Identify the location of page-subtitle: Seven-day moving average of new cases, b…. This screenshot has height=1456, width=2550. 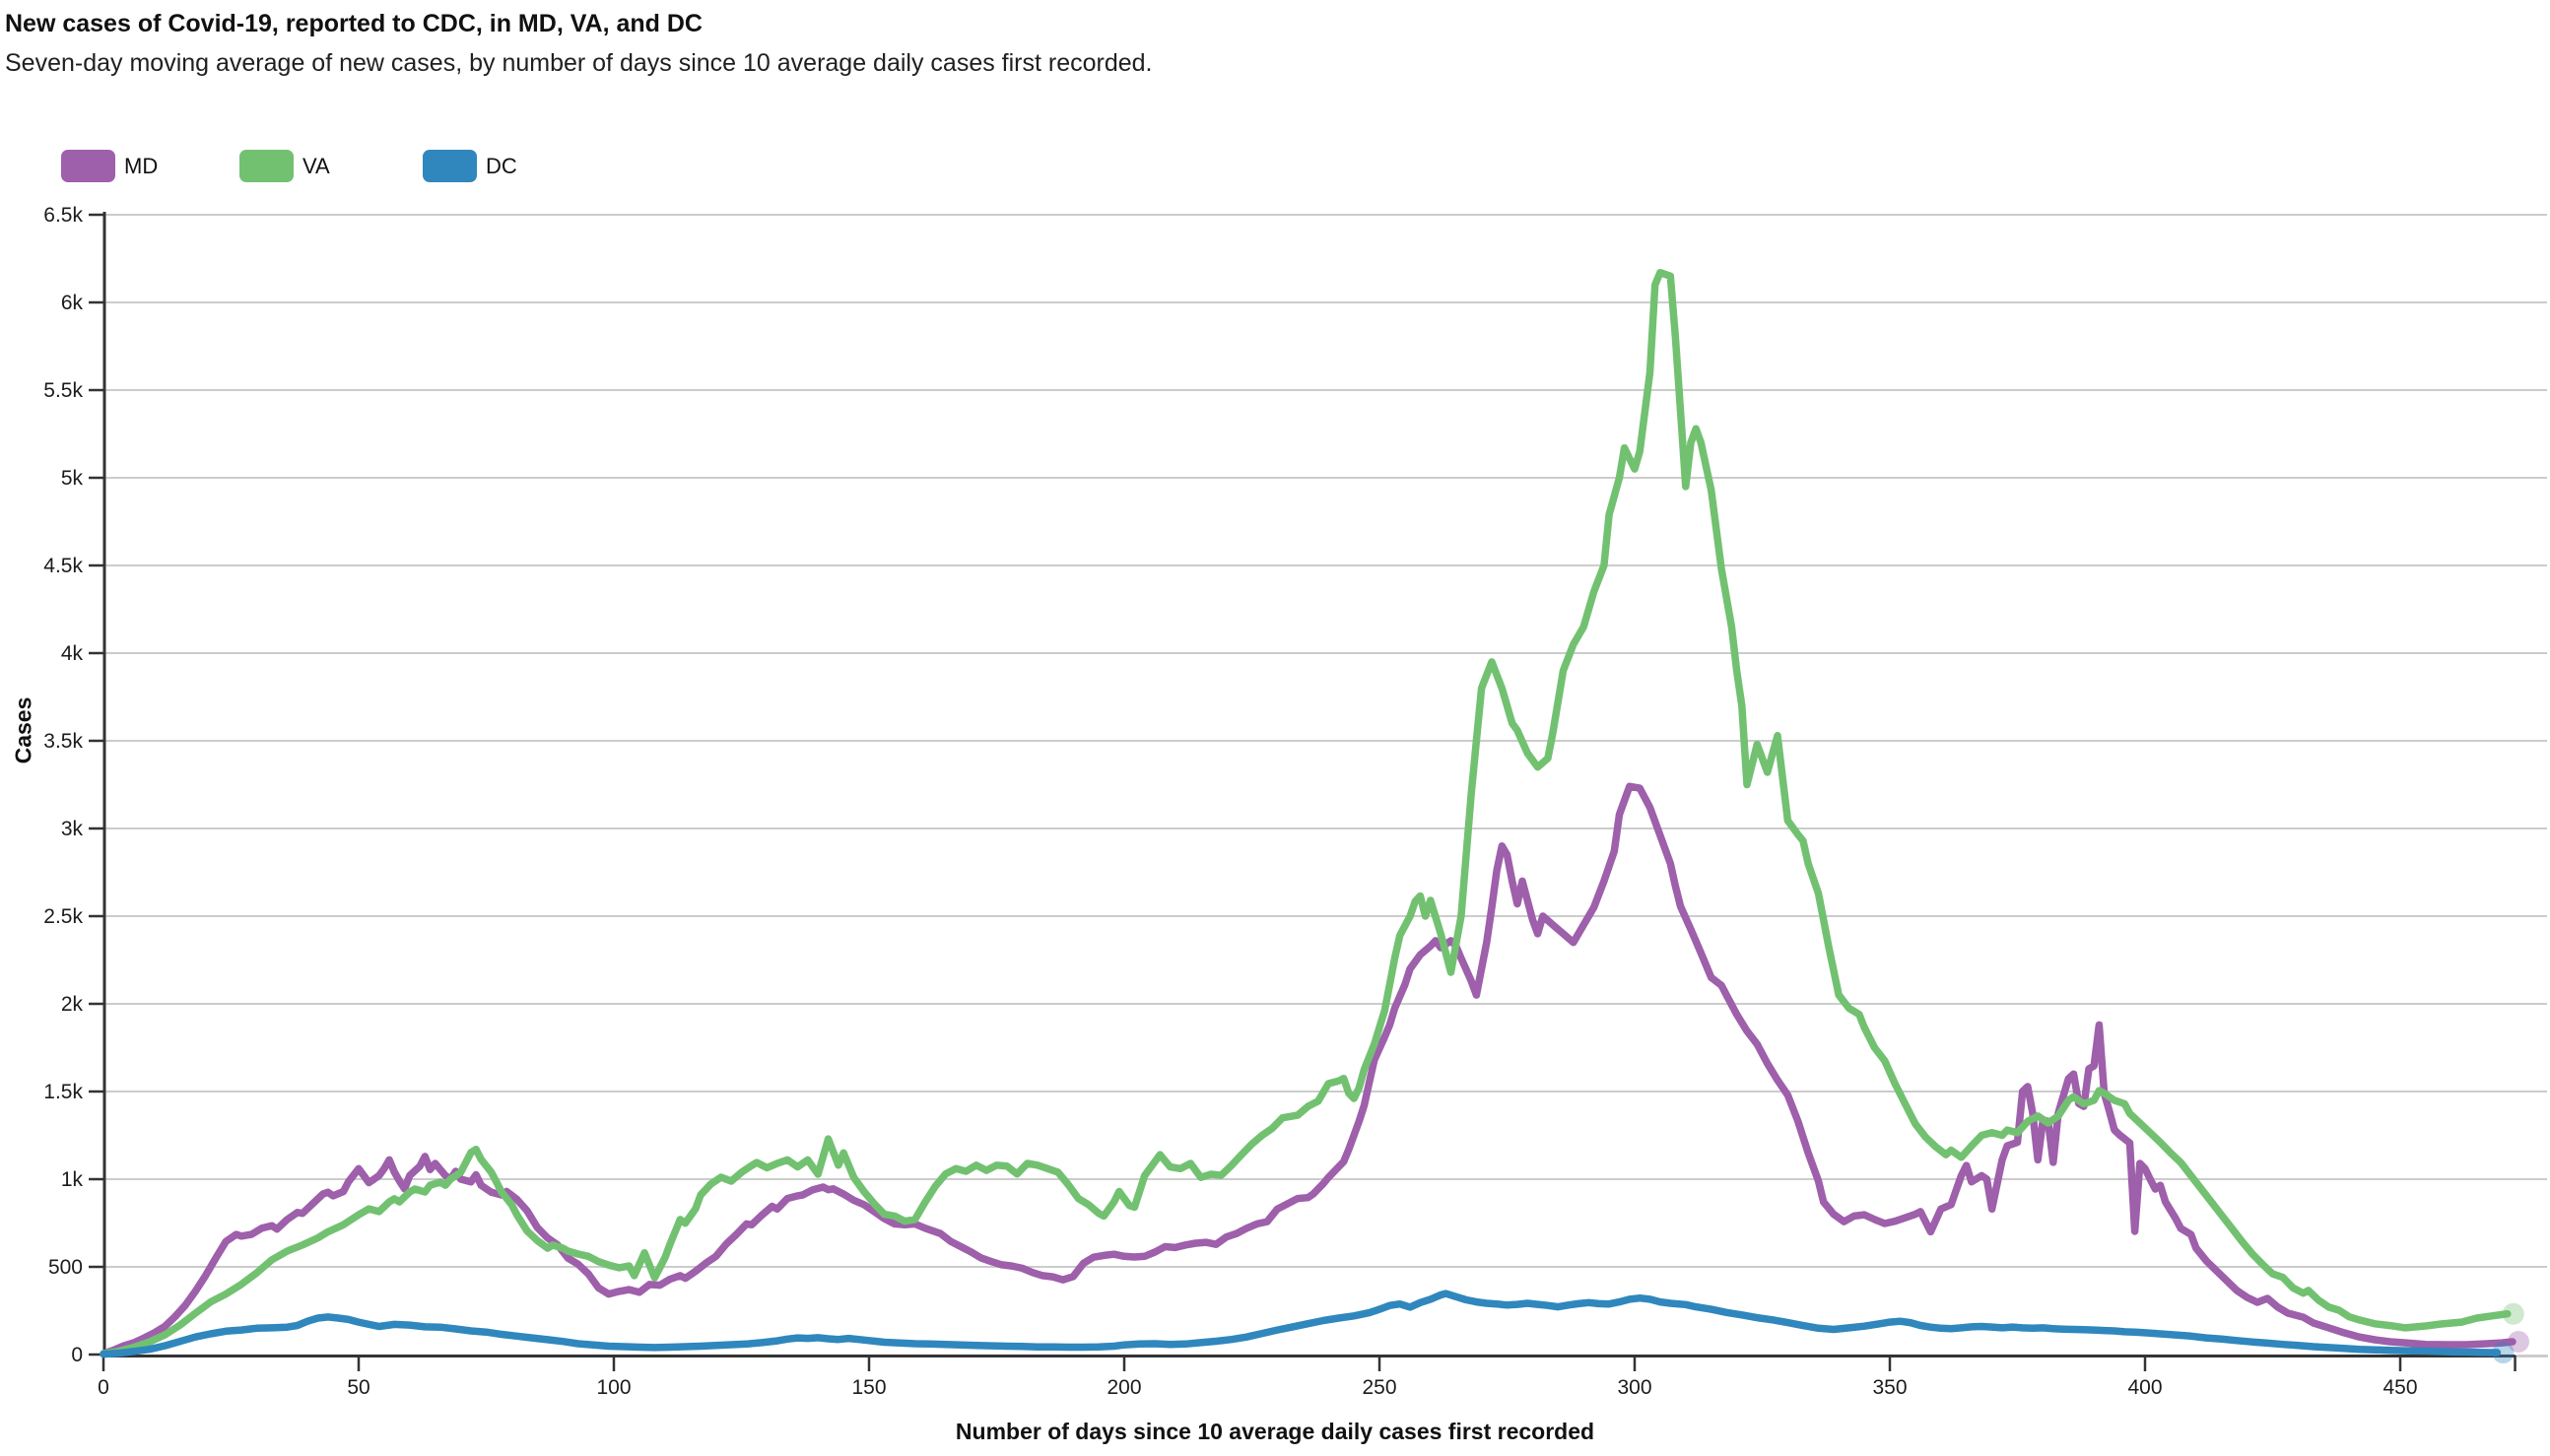
(579, 63).